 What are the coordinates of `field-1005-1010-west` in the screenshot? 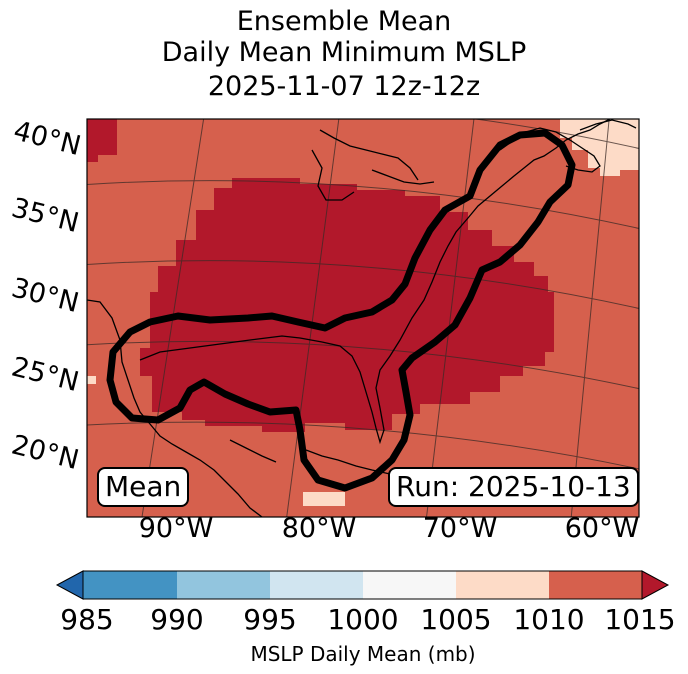 It's located at (91, 380).